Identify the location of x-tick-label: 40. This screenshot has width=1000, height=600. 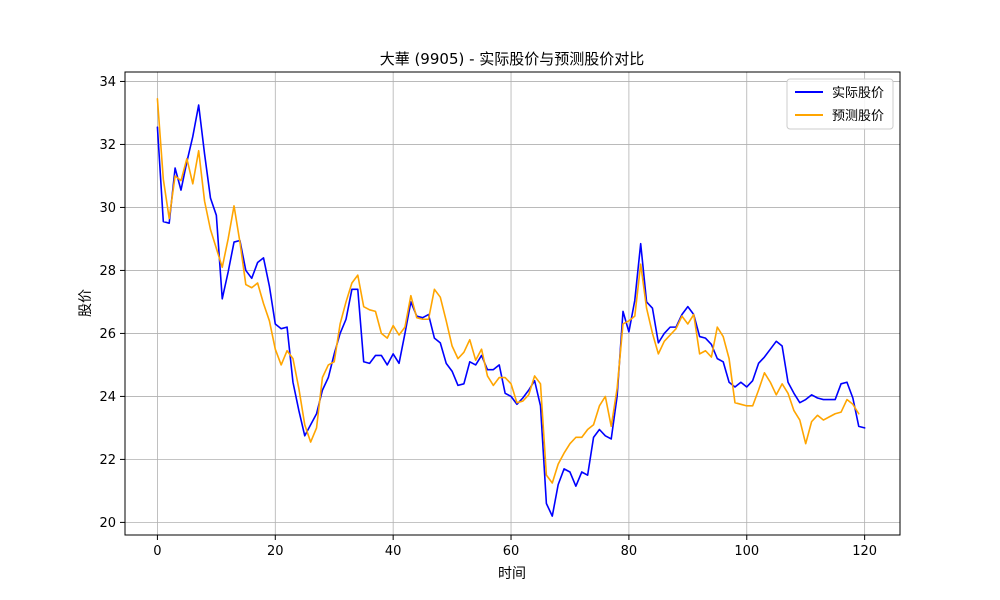
(393, 551).